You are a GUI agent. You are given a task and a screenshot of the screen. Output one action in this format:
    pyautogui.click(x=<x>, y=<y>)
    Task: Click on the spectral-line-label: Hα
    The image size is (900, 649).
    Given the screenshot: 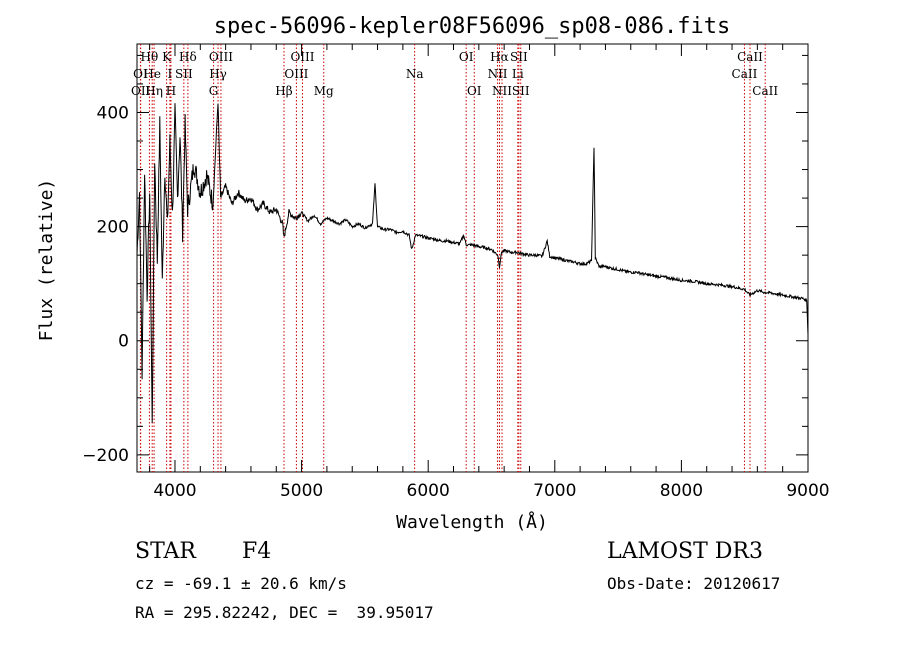 What is the action you would take?
    pyautogui.click(x=499, y=57)
    